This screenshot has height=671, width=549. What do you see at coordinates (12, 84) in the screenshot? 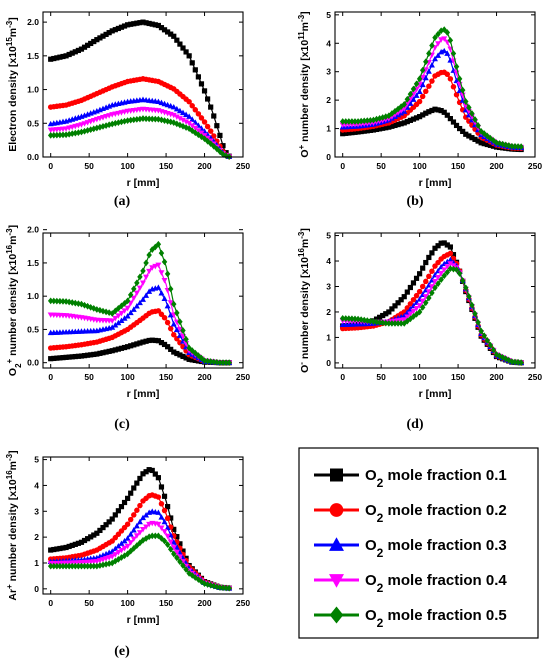
I see `y-axis-label: Electron density [x1015m-3]` at bounding box center [12, 84].